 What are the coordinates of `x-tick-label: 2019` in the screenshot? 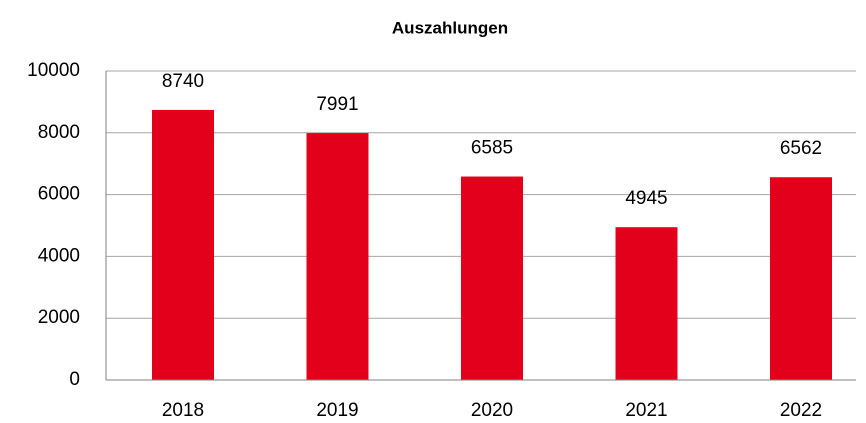 It's located at (337, 410).